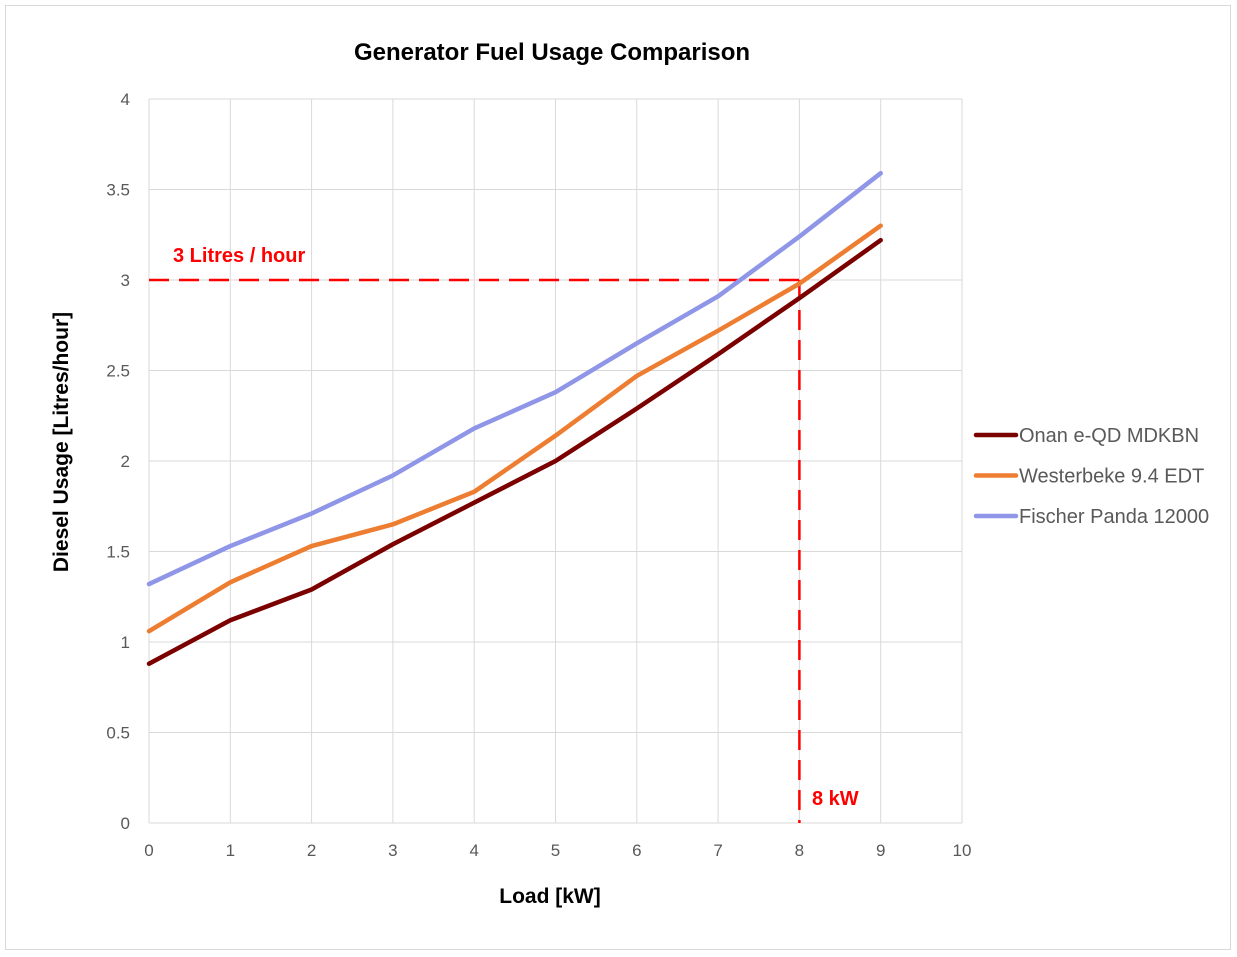  Describe the element at coordinates (717, 850) in the screenshot. I see `x-tick-label: 7` at that location.